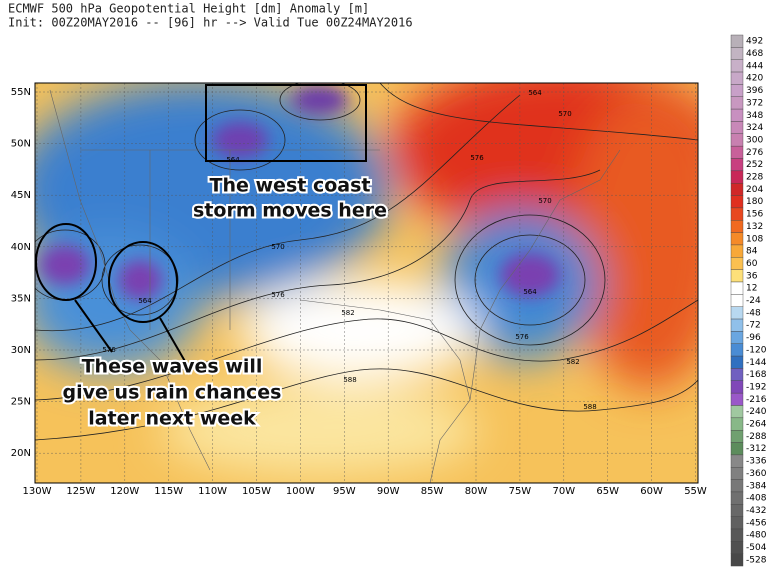 The image size is (770, 581). Describe the element at coordinates (756, 437) in the screenshot. I see `colorbar-label: -288` at that location.